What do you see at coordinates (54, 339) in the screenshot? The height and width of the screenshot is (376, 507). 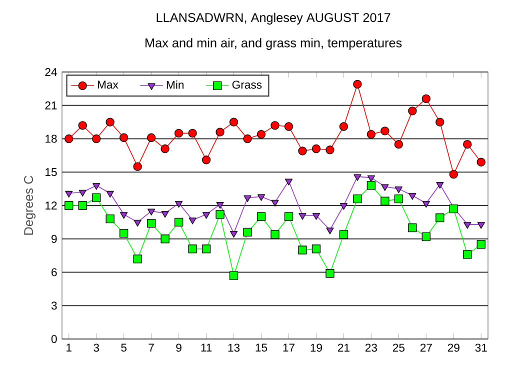 I see `y-tick-label: 0` at bounding box center [54, 339].